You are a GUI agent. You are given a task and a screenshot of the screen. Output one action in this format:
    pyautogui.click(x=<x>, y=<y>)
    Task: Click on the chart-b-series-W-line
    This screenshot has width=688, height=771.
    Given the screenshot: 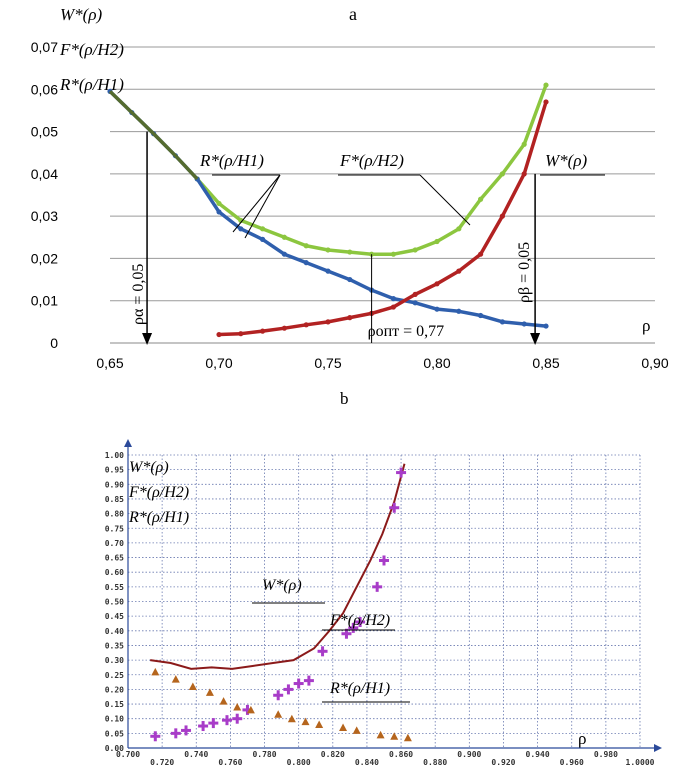 What is the action you would take?
    pyautogui.click(x=278, y=566)
    